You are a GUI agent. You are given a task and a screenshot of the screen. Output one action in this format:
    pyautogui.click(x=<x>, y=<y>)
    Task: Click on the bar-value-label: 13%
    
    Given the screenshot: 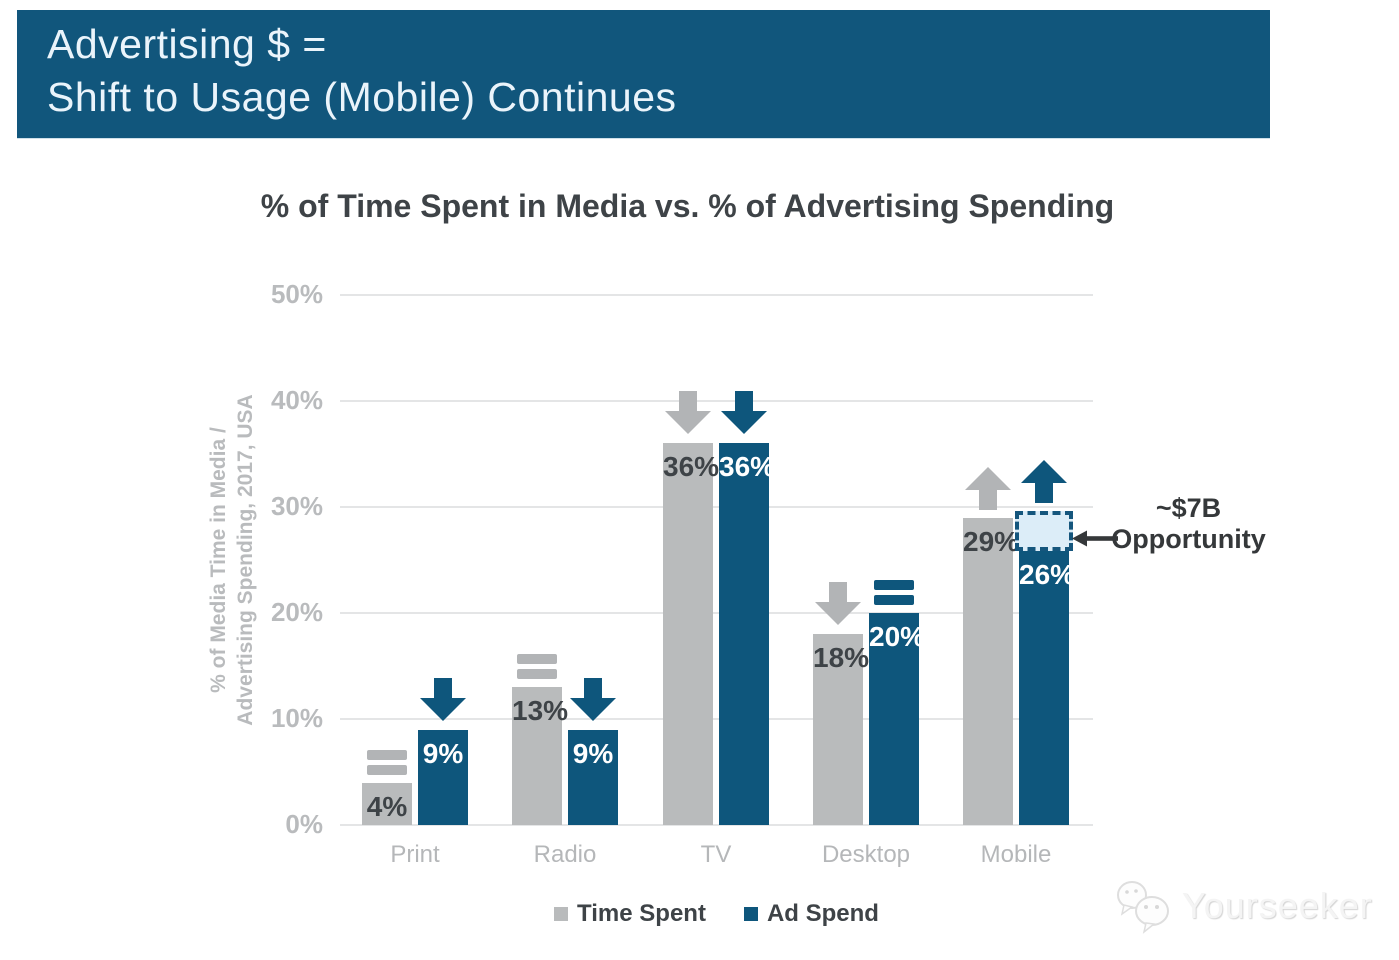 What is the action you would take?
    pyautogui.click(x=540, y=711)
    